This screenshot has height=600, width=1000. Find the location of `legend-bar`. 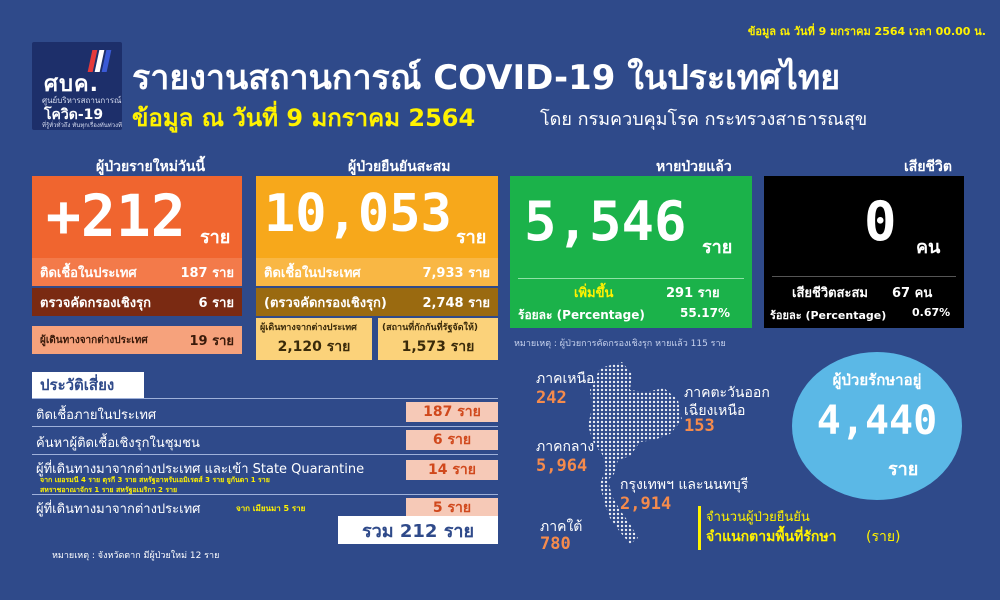

legend-bar is located at coordinates (699, 528).